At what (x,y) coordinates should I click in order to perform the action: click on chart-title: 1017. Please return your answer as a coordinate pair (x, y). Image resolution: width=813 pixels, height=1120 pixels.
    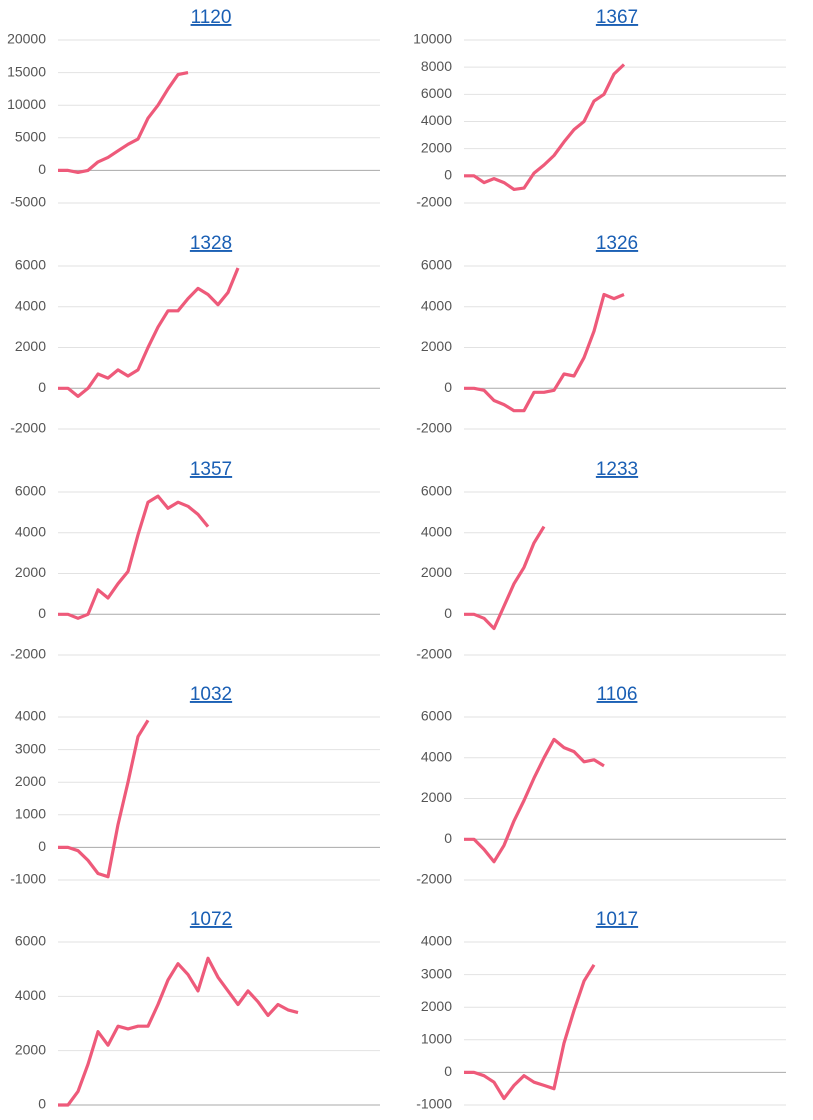
    Looking at the image, I should click on (617, 919).